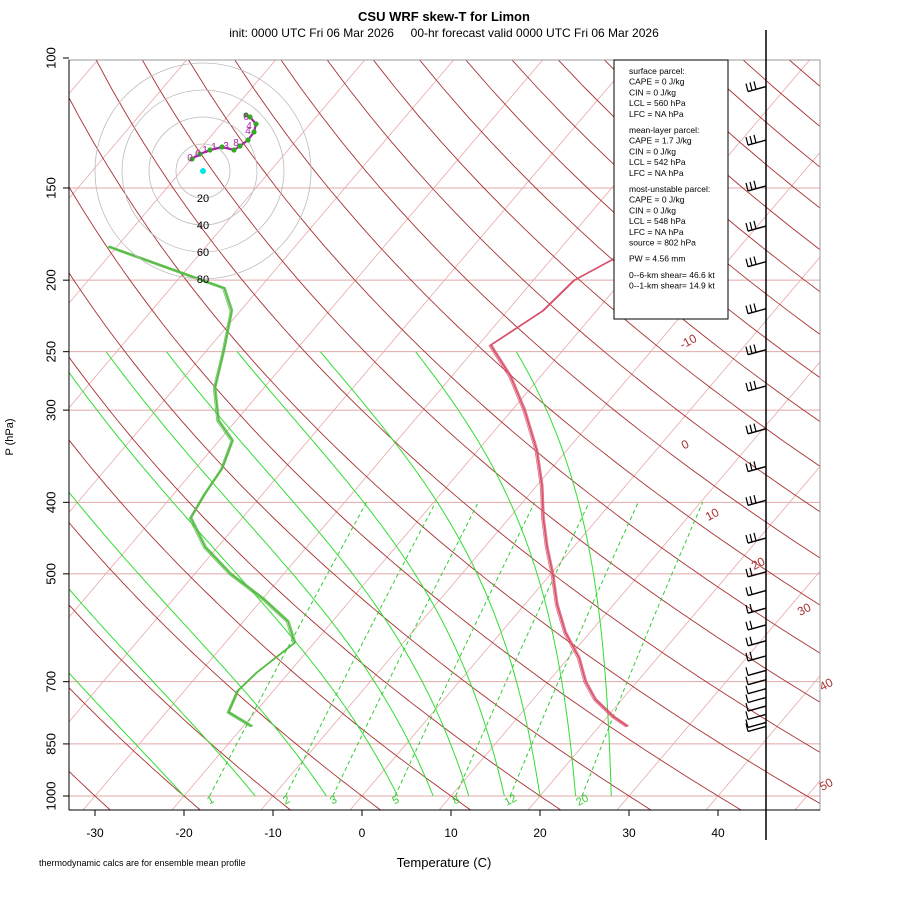 The height and width of the screenshot is (900, 900). Describe the element at coordinates (657, 82) in the screenshot. I see `parcel-info-line: CAPE = 0 J/kg` at that location.